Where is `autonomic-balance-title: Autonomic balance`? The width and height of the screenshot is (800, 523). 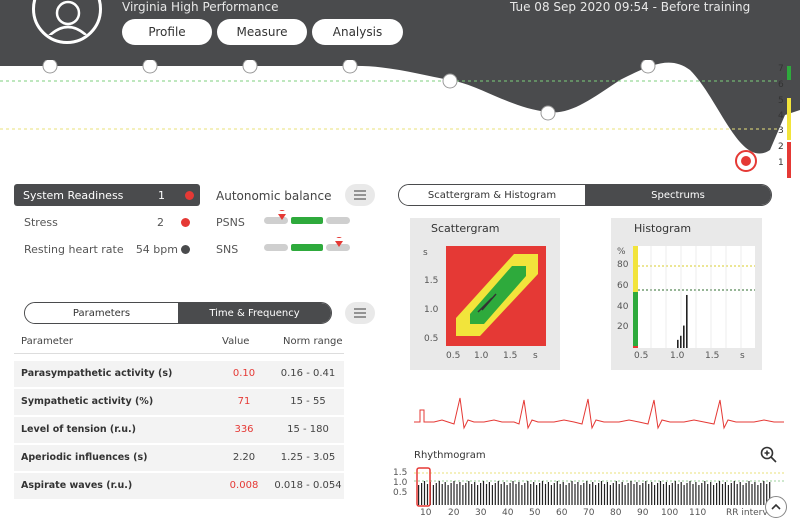 autonomic-balance-title: Autonomic balance is located at coordinates (274, 196).